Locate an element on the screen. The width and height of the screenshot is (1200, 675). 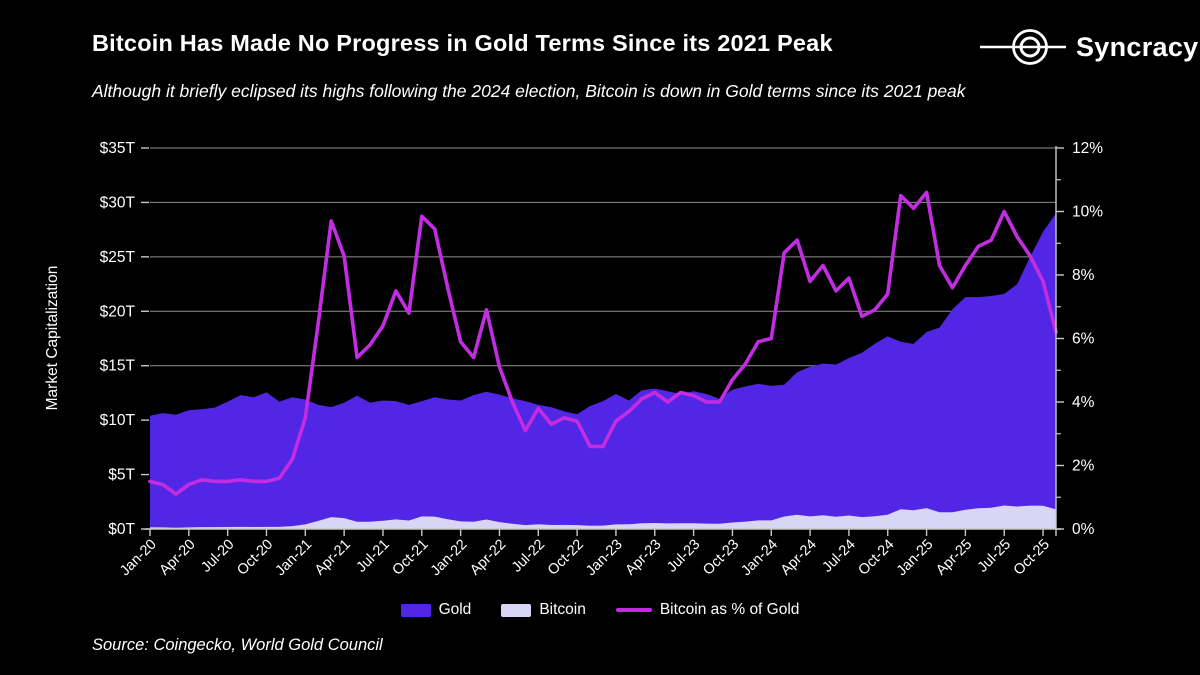
x-axis-tick-label: Jul-24 is located at coordinates (838, 556).